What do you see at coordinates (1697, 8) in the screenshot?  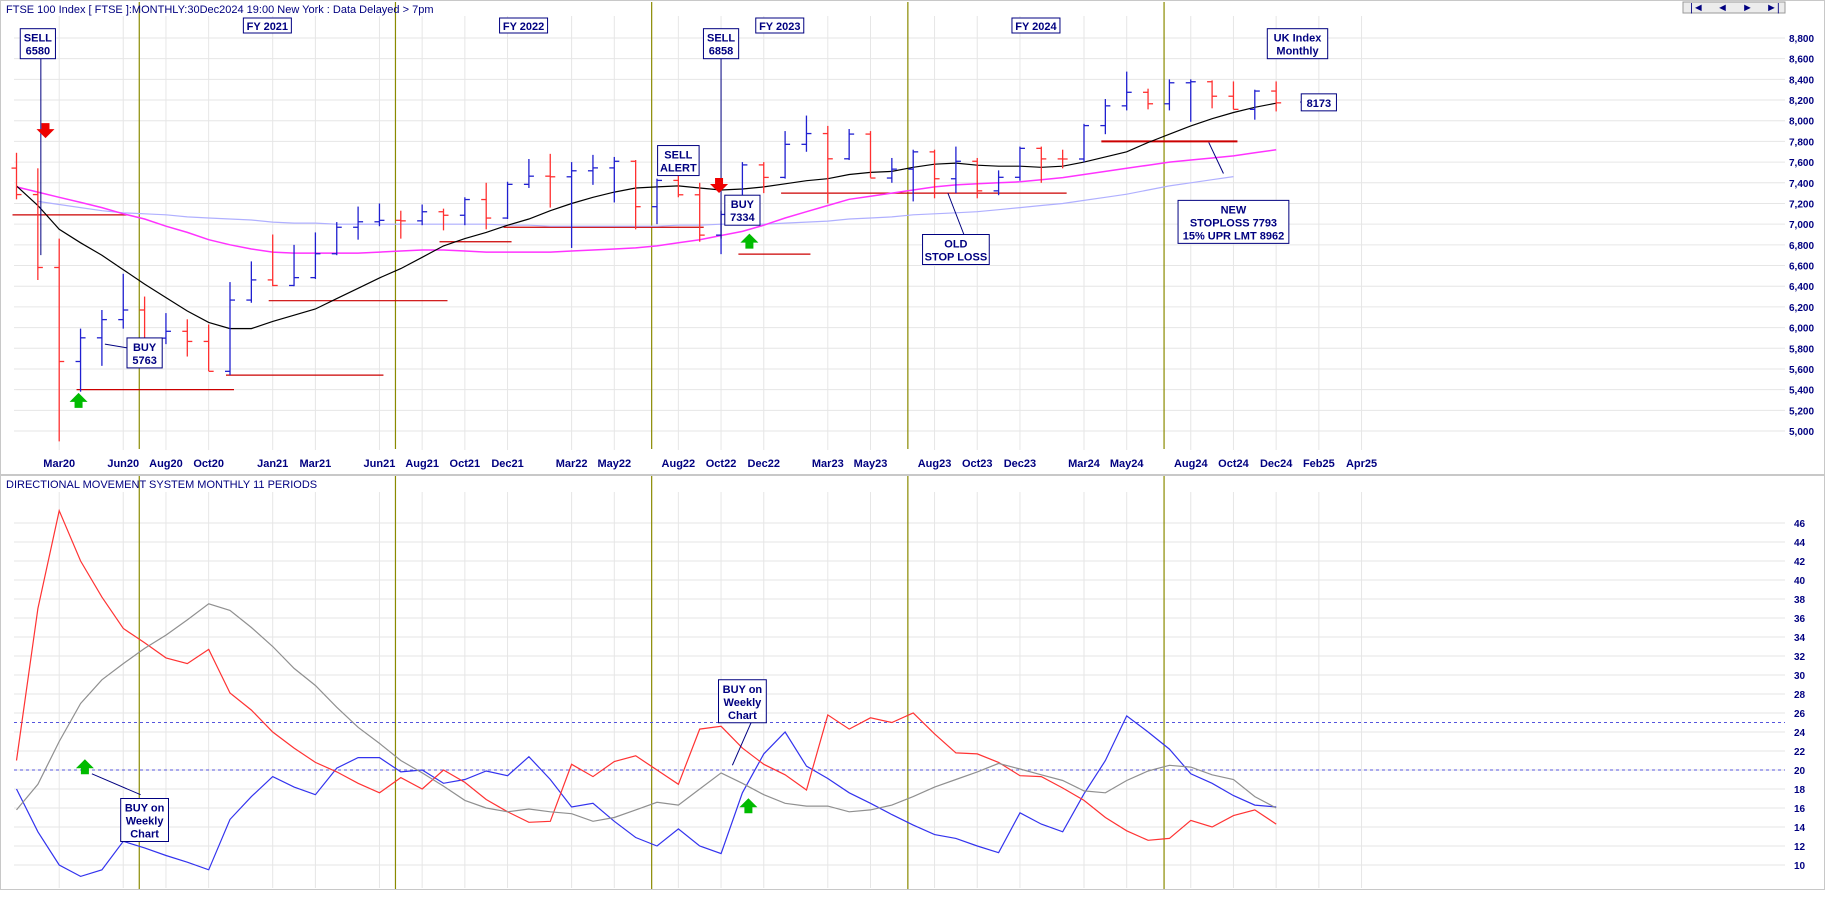 I see `nav-first-button: |◄` at bounding box center [1697, 8].